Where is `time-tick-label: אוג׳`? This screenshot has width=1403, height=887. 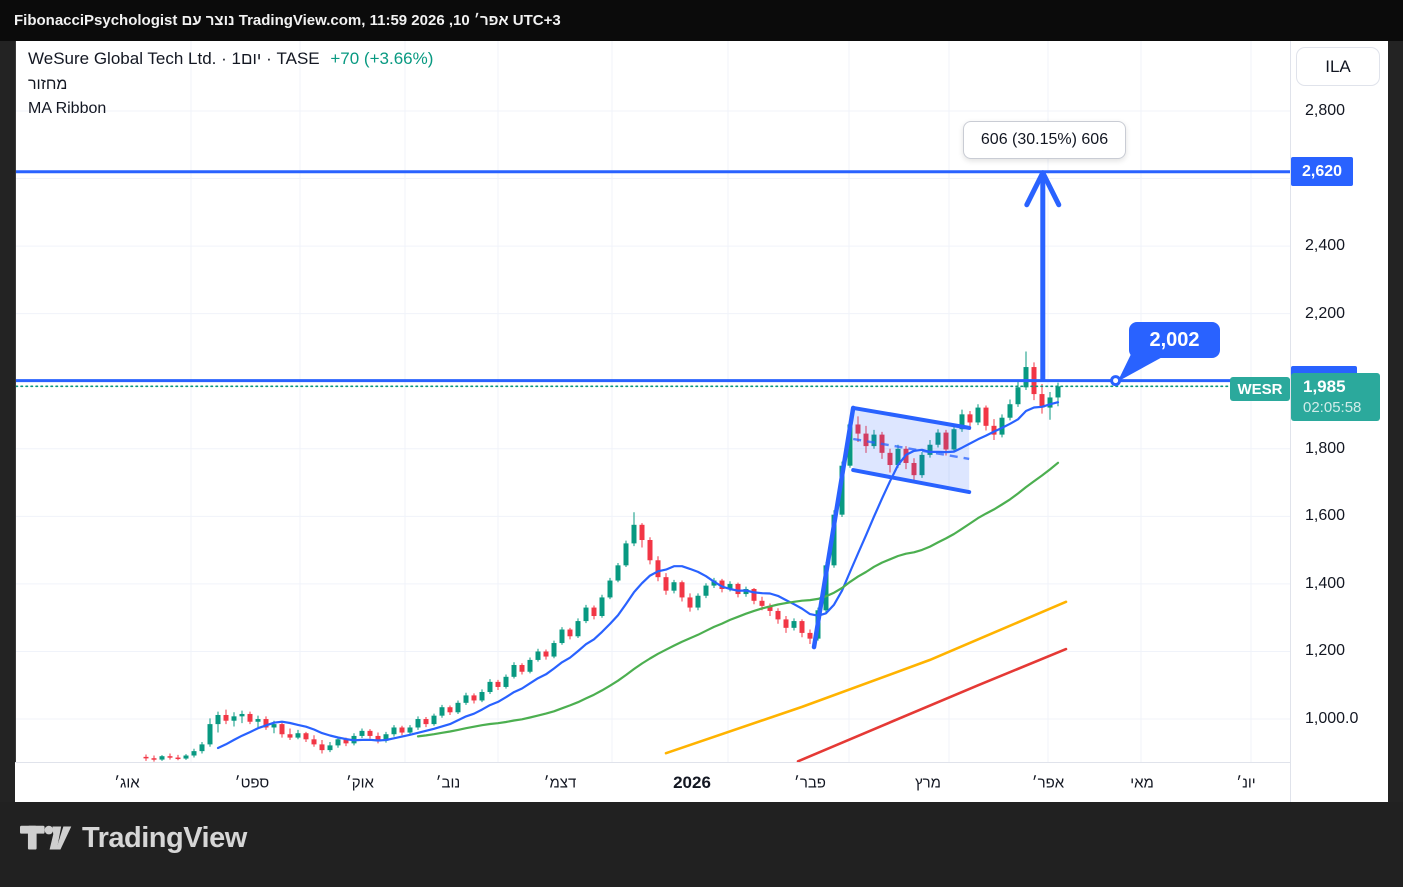
time-tick-label: אוג׳ is located at coordinates (127, 782).